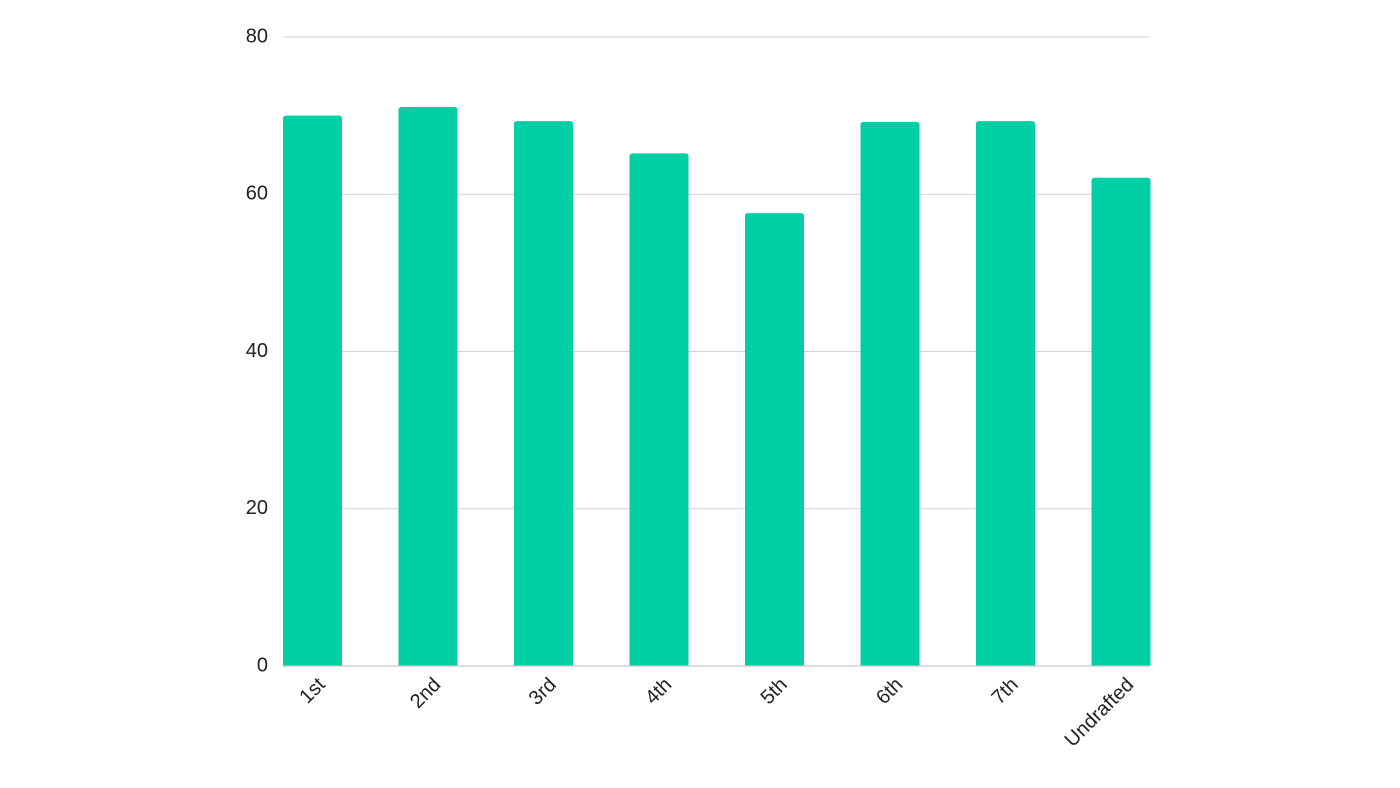 This screenshot has height=788, width=1400. What do you see at coordinates (257, 194) in the screenshot?
I see `y-tick-label: 60` at bounding box center [257, 194].